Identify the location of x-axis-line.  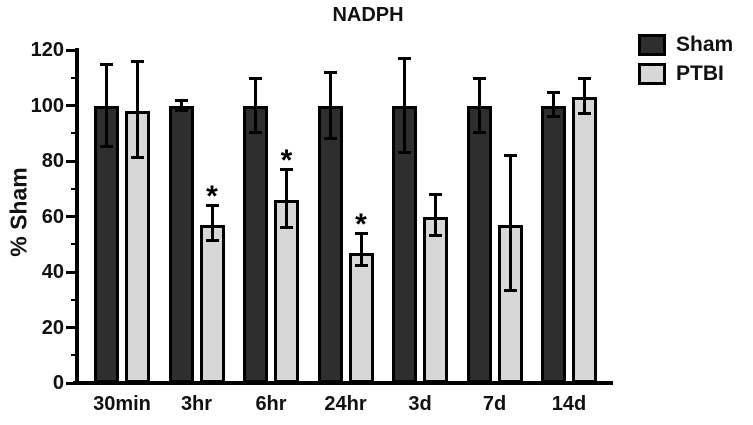
(343, 383).